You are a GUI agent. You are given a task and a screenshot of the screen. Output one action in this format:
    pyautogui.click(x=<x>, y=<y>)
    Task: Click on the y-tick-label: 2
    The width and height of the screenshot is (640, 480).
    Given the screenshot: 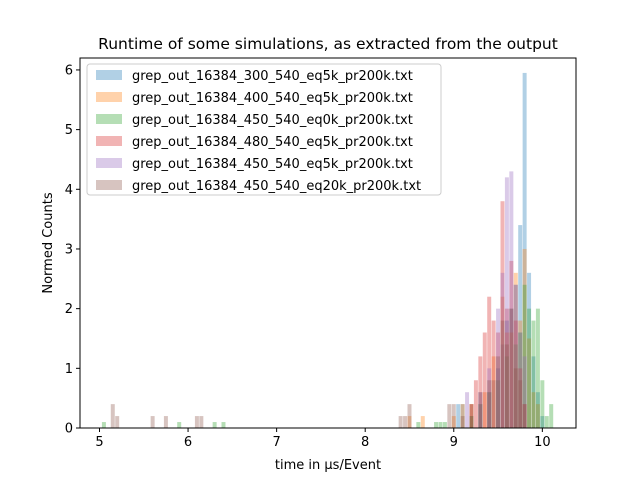 What is the action you would take?
    pyautogui.click(x=69, y=309)
    